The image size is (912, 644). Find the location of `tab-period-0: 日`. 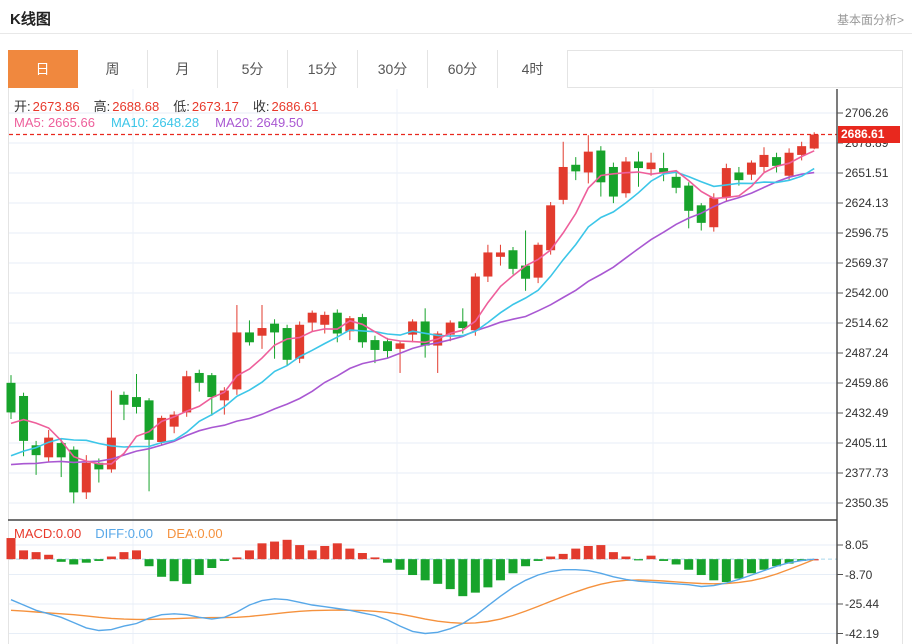

tab-period-0: 日 is located at coordinates (43, 69).